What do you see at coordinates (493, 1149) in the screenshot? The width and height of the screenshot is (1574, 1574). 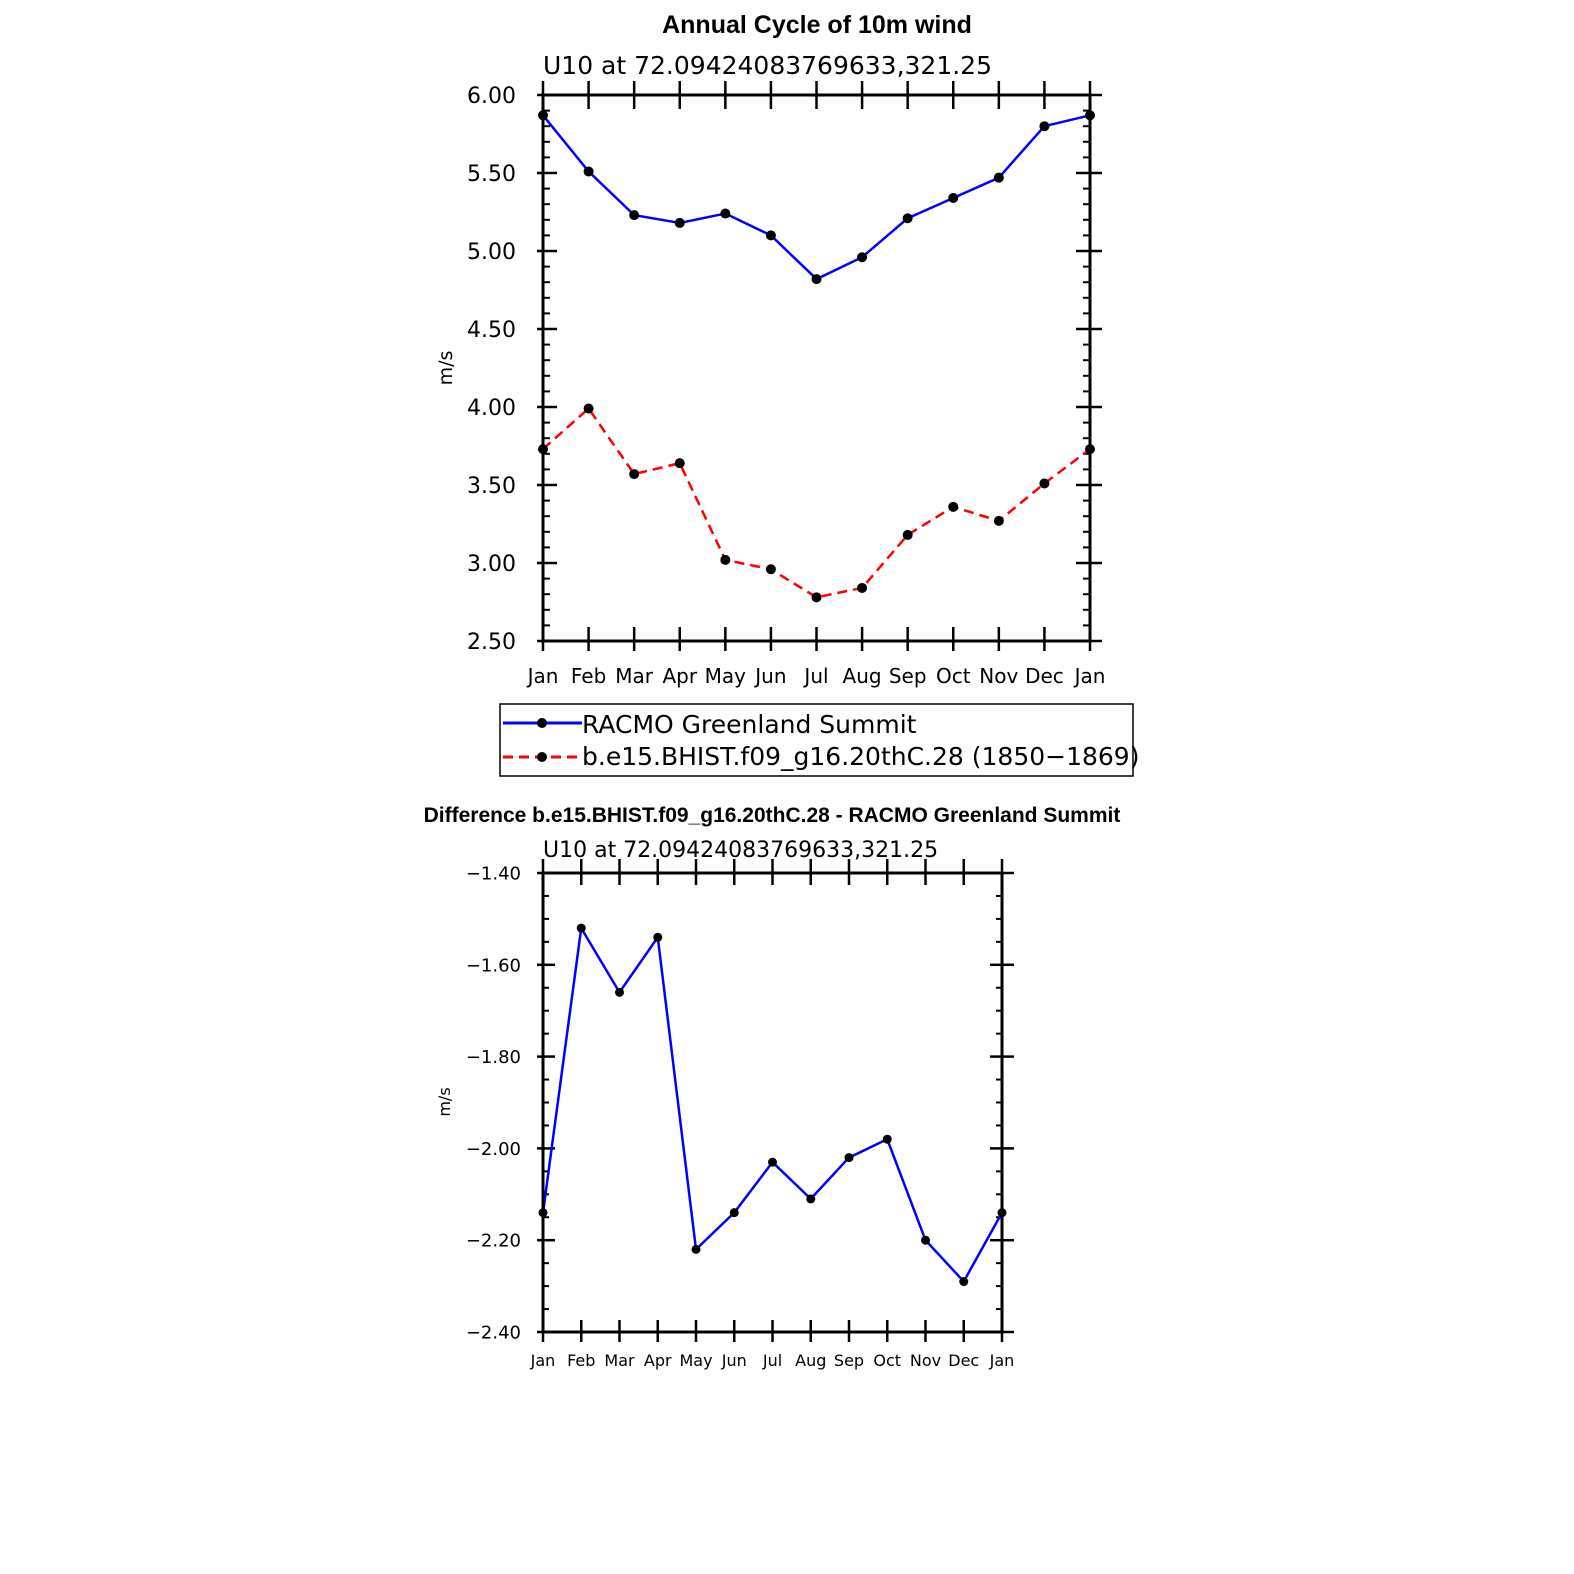 I see `y-tick-label: −2.00` at bounding box center [493, 1149].